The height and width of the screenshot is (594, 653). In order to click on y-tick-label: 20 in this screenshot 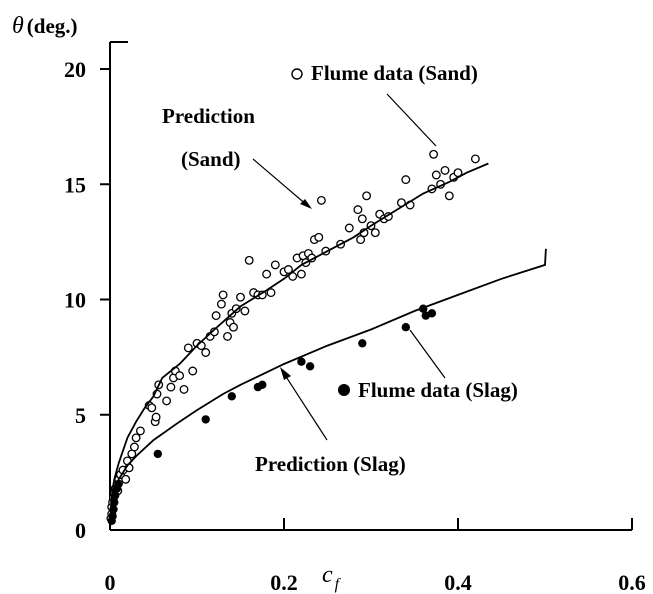, I will do `click(75, 69)`.